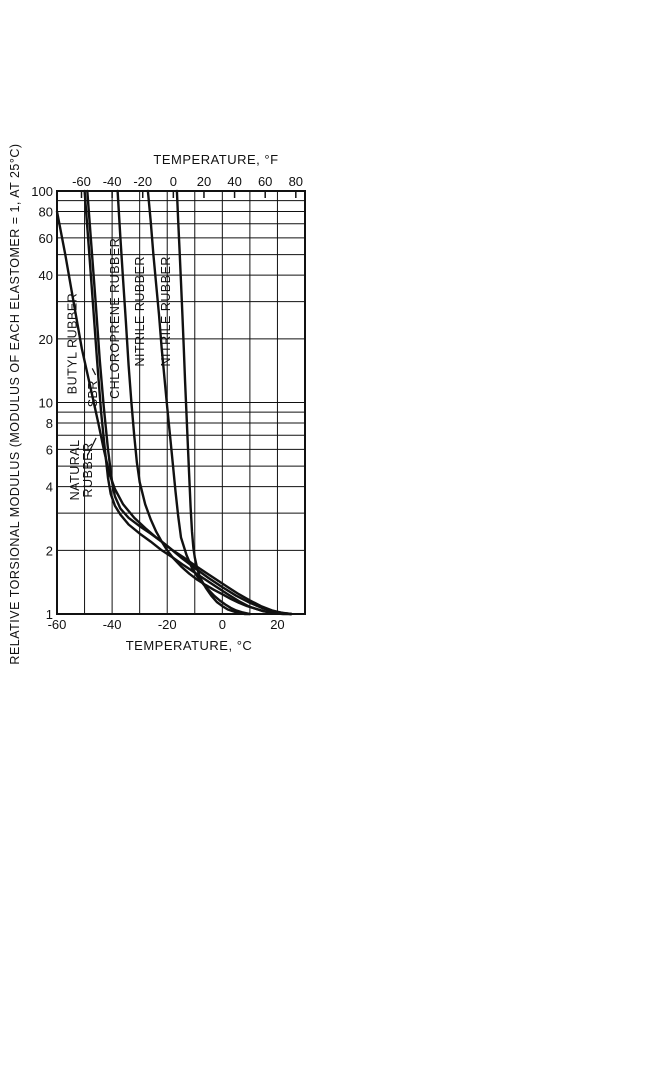 The image size is (648, 1089). I want to click on curve-label-5: NITRILE RUBBER, so click(140, 311).